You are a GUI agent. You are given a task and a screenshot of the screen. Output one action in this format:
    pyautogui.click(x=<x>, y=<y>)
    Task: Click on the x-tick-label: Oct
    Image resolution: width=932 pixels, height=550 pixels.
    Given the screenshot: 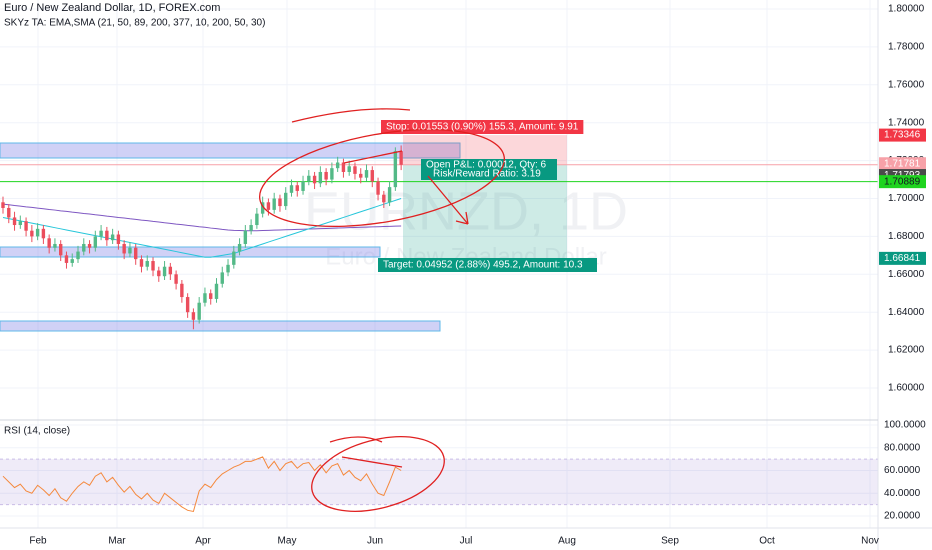 What is the action you would take?
    pyautogui.click(x=767, y=541)
    